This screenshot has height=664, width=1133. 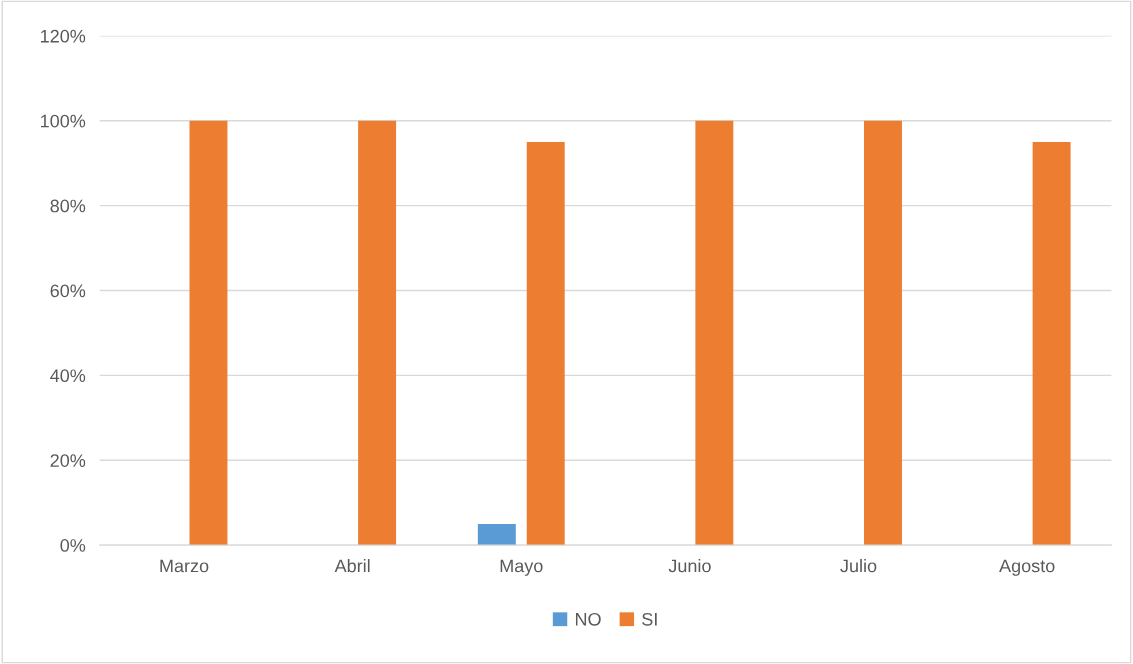 What do you see at coordinates (63, 36) in the screenshot?
I see `y-tick-label: 120%` at bounding box center [63, 36].